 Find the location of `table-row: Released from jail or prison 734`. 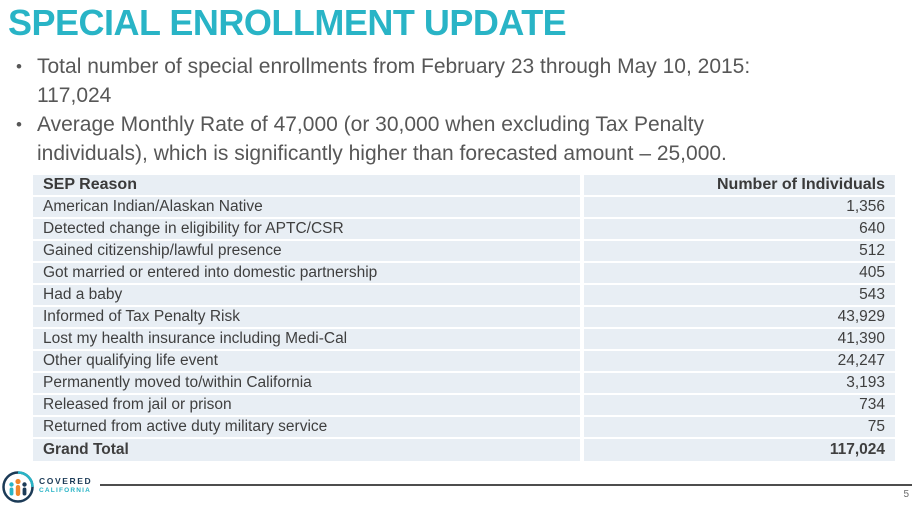

table-row: Released from jail or prison 734 is located at coordinates (464, 406).